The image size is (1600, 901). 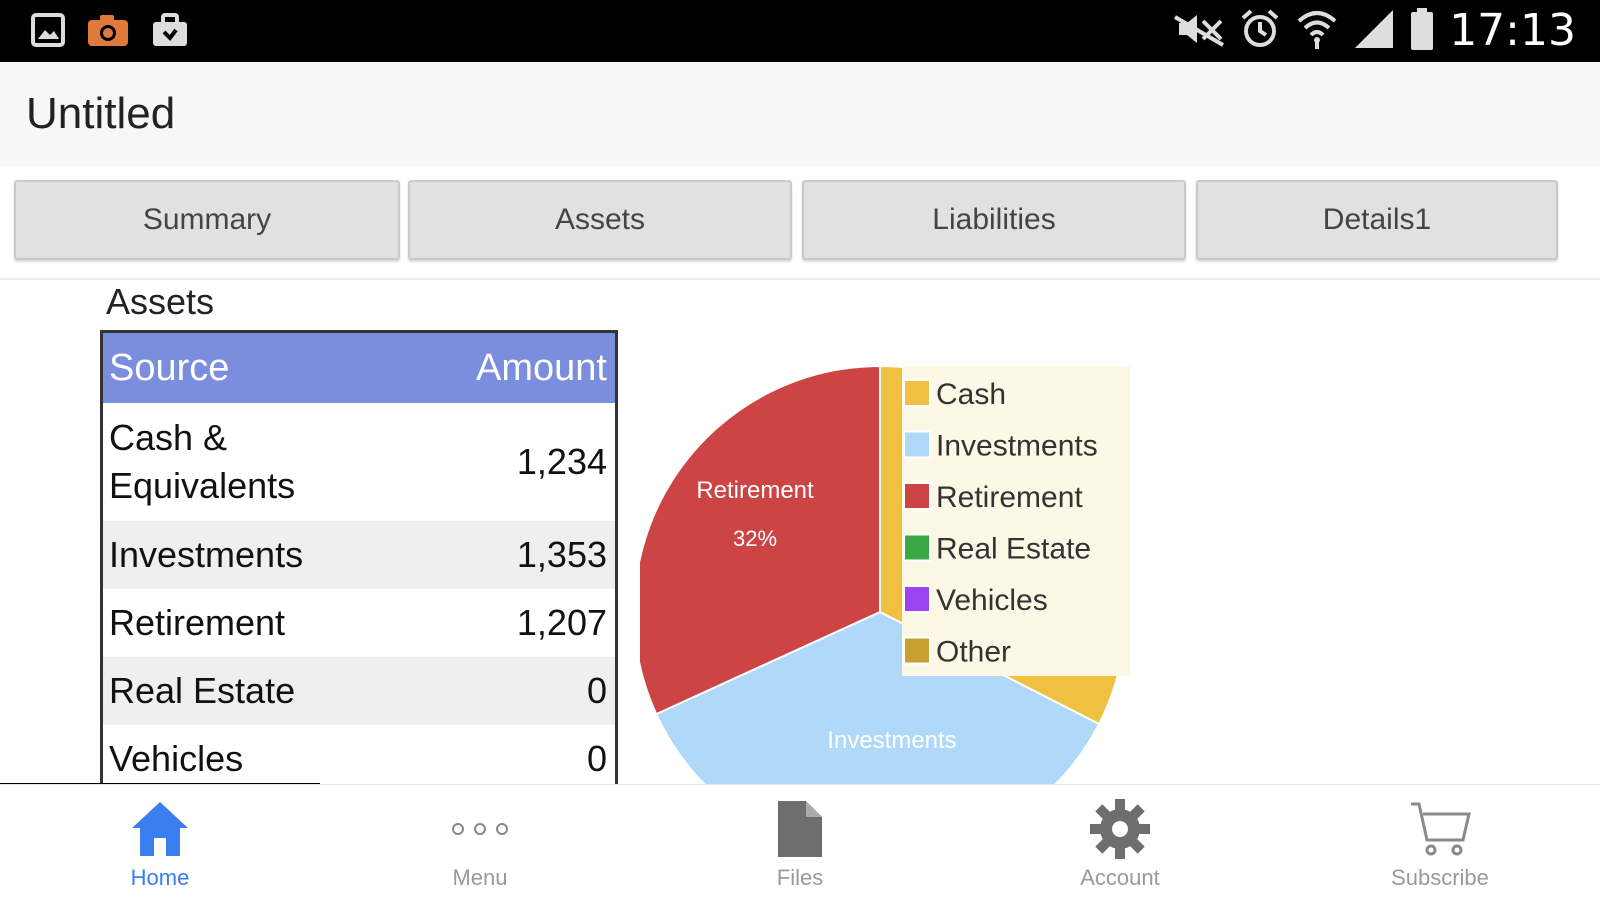 I want to click on bottom-nav: Home Menu Files Account Subscribe, so click(x=800, y=842).